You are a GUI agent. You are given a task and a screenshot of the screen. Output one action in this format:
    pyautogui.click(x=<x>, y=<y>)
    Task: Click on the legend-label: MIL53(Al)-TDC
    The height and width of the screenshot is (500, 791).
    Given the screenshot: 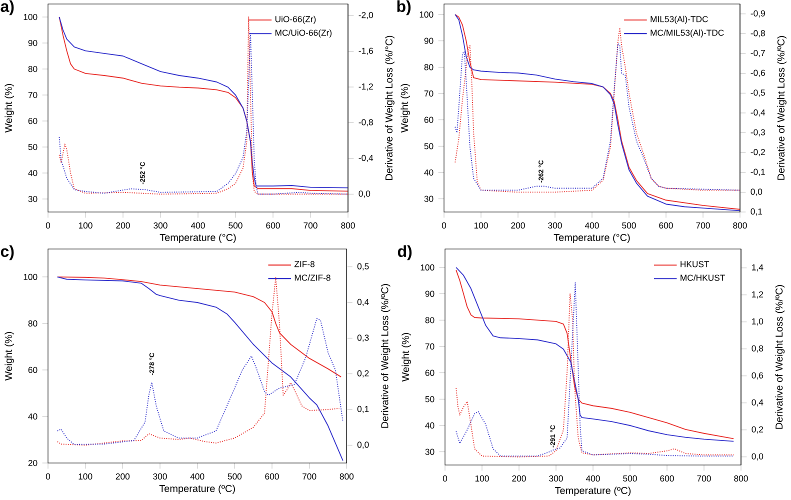 What is the action you would take?
    pyautogui.click(x=679, y=20)
    